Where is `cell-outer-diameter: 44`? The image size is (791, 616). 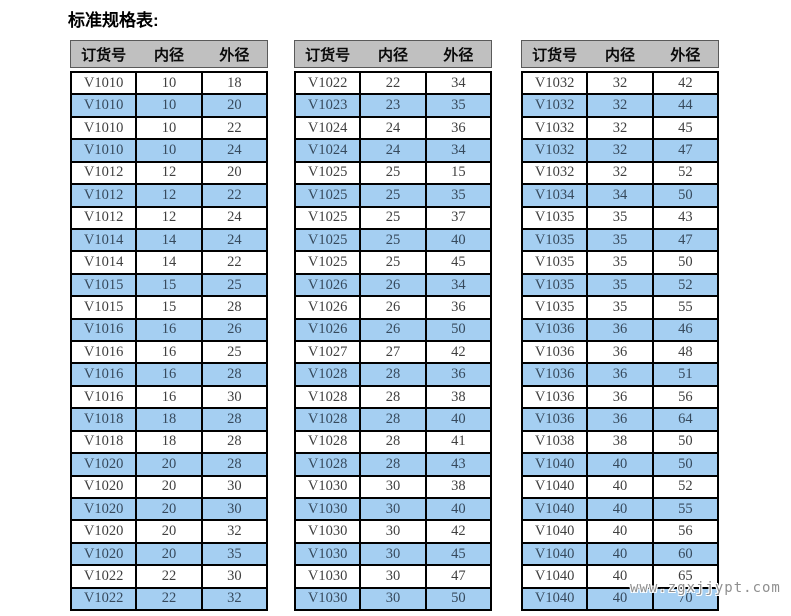
cell-outer-diameter: 44 is located at coordinates (685, 105).